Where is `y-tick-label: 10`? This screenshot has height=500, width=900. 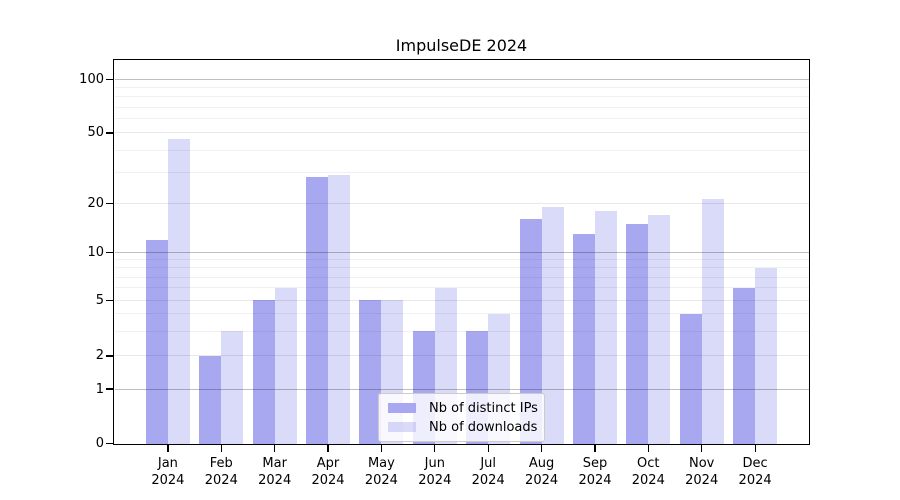
y-tick-label: 10 is located at coordinates (95, 253).